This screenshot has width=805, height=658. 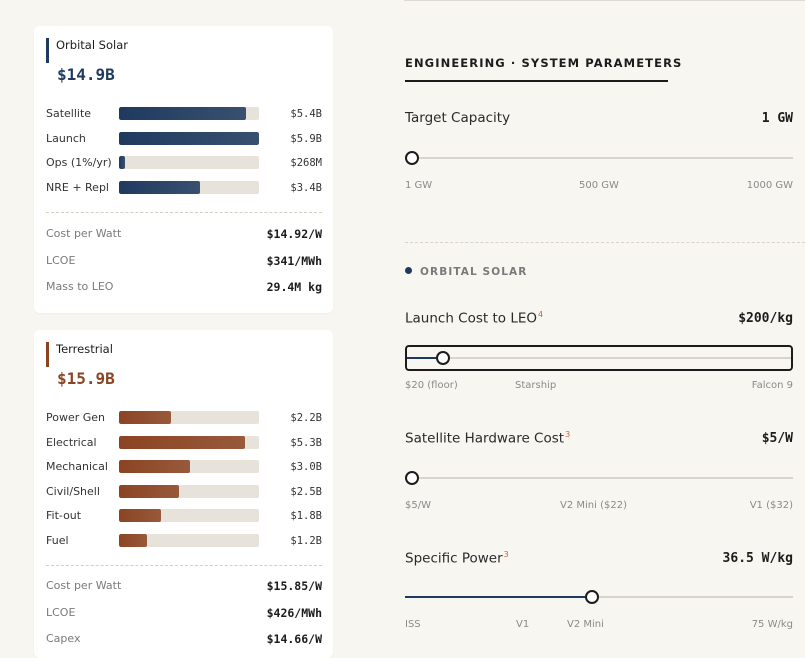 I want to click on cost-row-label: NRE + Repl, so click(x=77, y=187).